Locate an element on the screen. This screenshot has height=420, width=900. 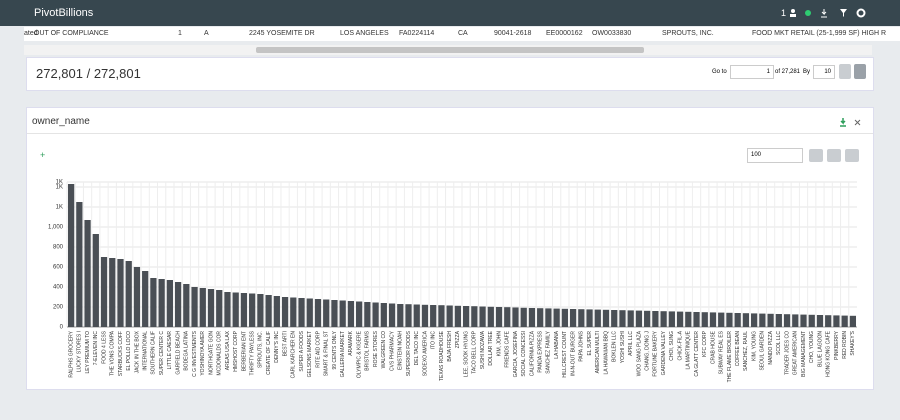
close-icon is located at coordinates (857, 122).